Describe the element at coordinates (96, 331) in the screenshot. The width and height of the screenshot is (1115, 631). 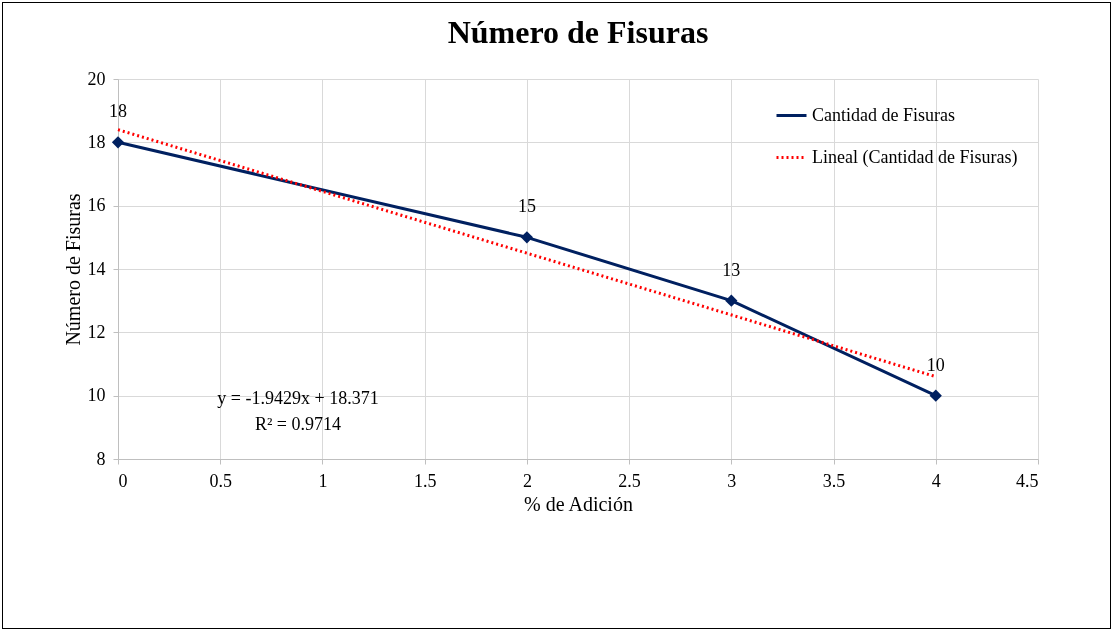
I see `y-tick-label: 12` at that location.